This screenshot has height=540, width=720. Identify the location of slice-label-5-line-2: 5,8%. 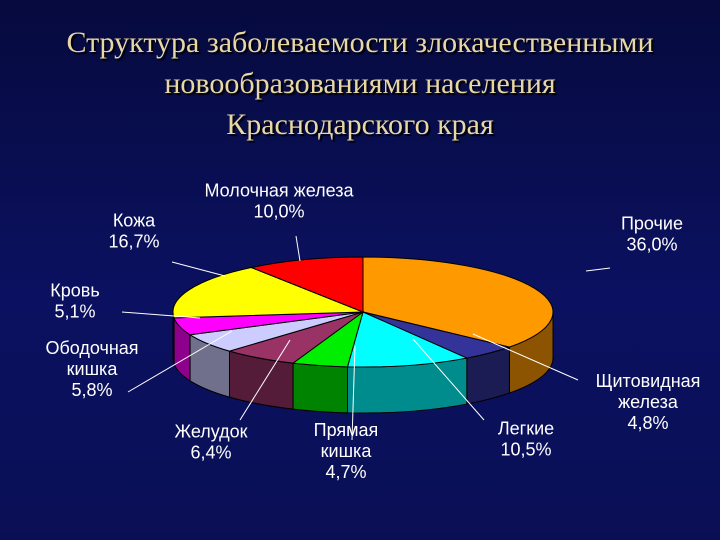
(91, 390).